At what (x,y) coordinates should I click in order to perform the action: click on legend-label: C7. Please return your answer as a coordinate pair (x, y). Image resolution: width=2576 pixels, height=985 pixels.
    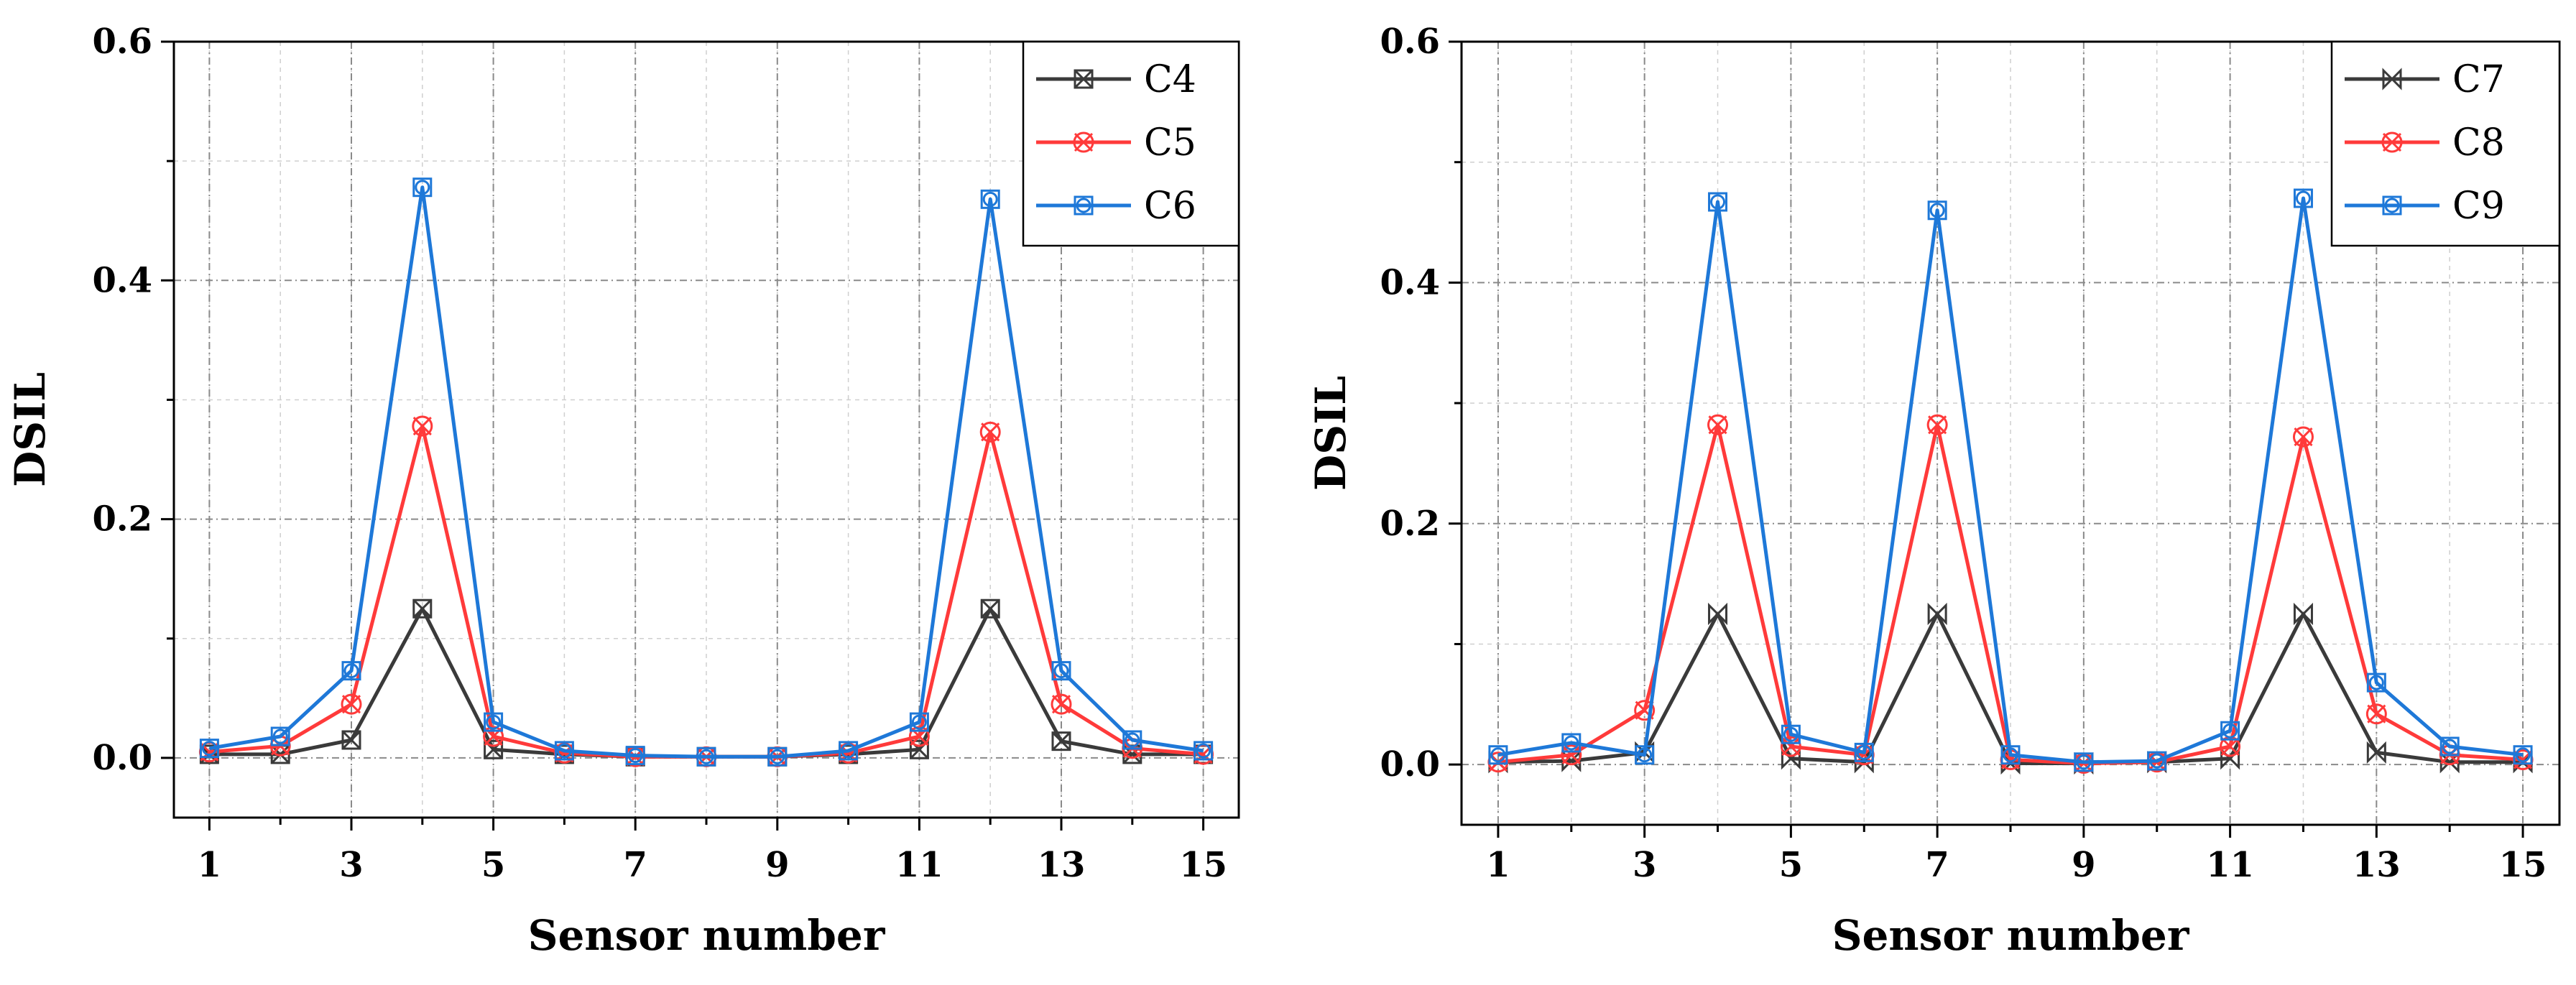
    Looking at the image, I should click on (2479, 79).